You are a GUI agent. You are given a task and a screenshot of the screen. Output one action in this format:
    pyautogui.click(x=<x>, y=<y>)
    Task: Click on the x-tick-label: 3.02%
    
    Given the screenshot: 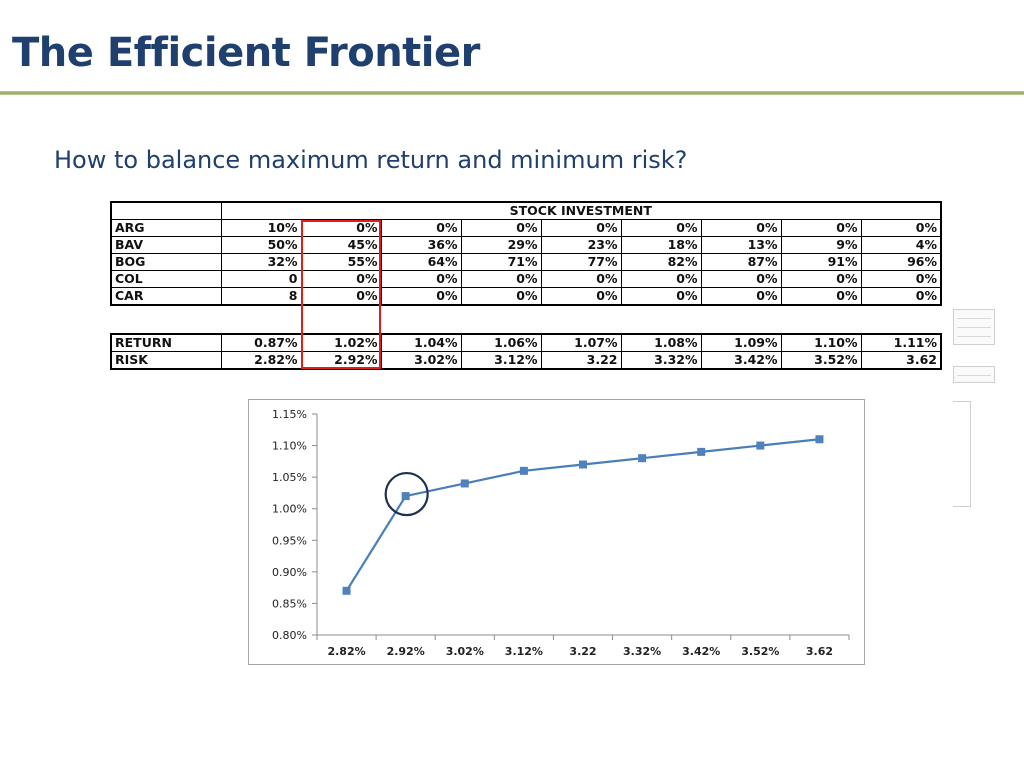 What is the action you would take?
    pyautogui.click(x=465, y=651)
    